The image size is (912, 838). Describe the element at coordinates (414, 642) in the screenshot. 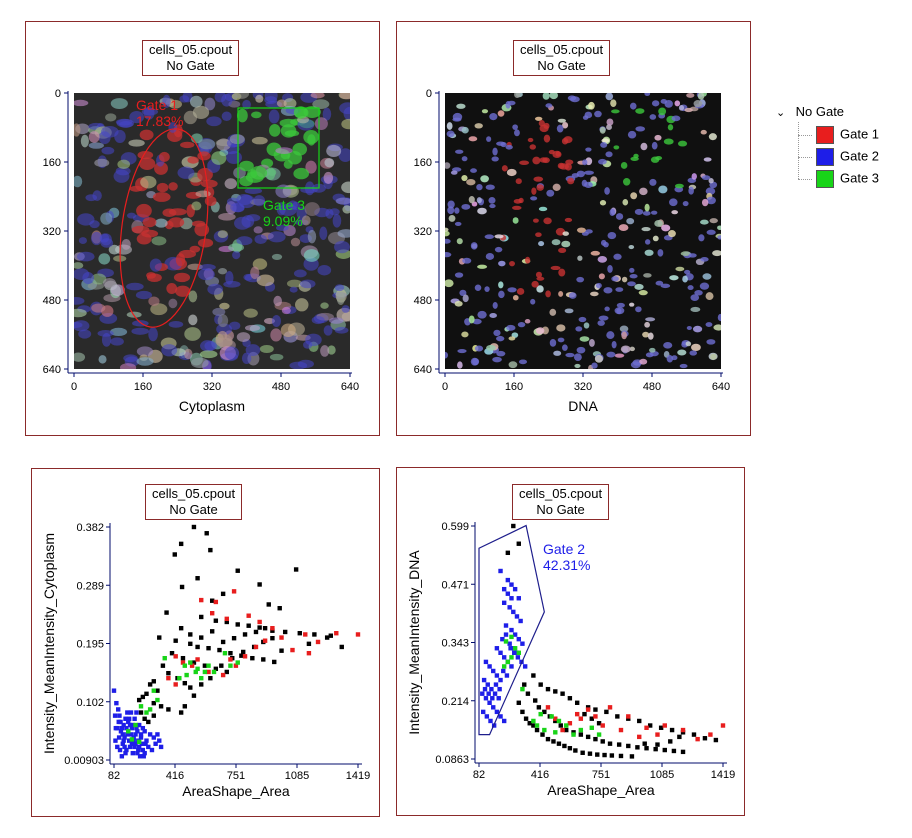

I see `y-axis-label: Intensity_MeanIntensity_DNA` at that location.